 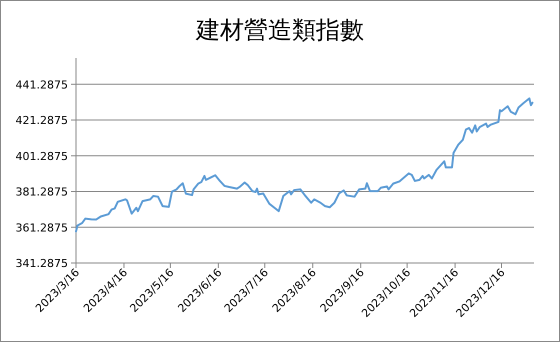 What do you see at coordinates (42, 227) in the screenshot?
I see `y-tick-label: 361.2875` at bounding box center [42, 227].